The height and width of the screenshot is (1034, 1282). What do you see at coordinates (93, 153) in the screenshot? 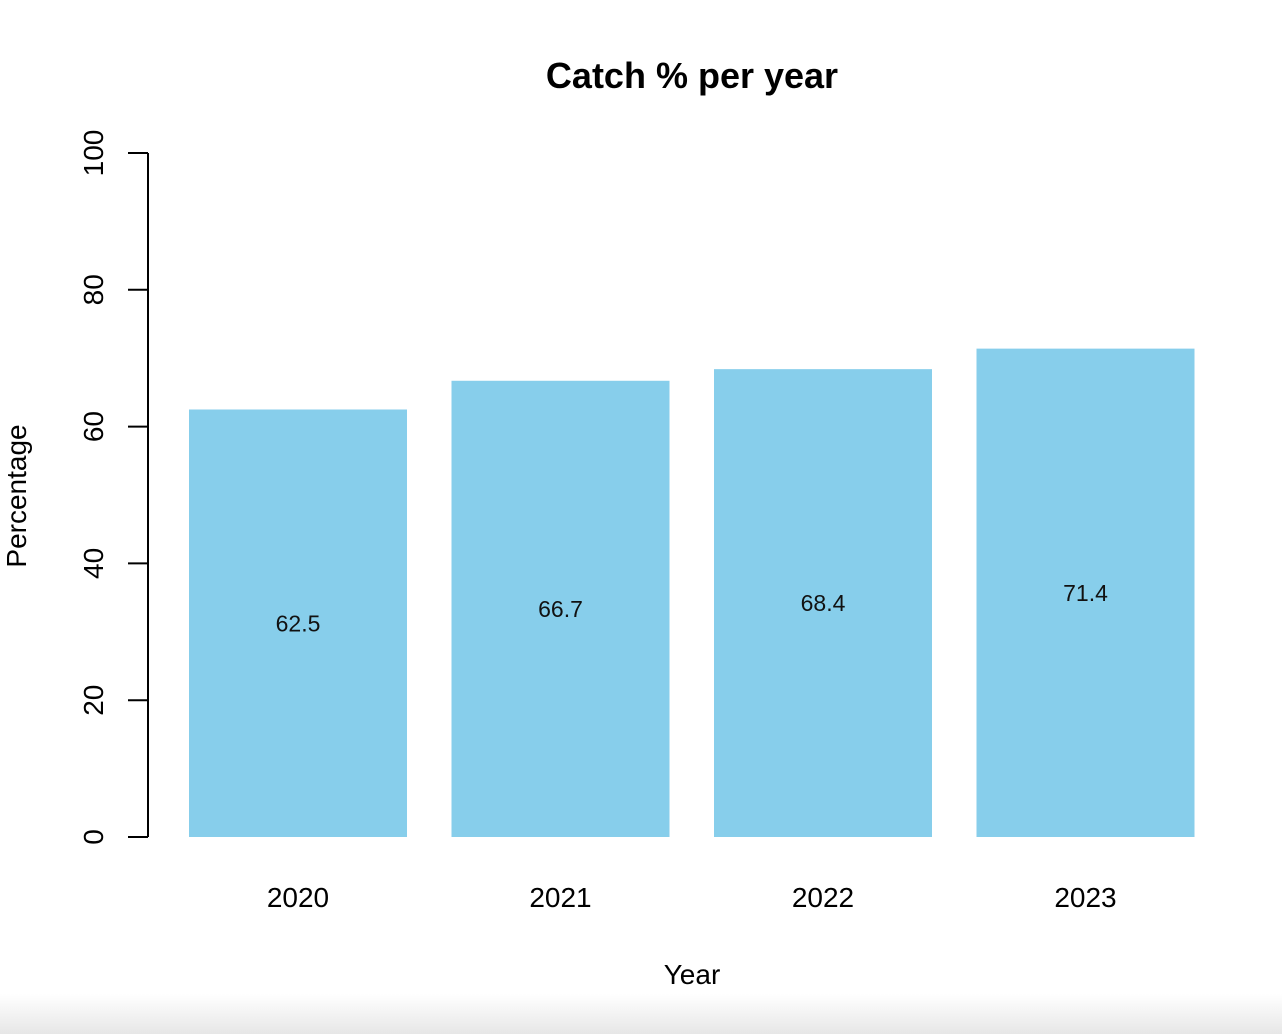
I see `y-tick-label: 100` at bounding box center [93, 153].